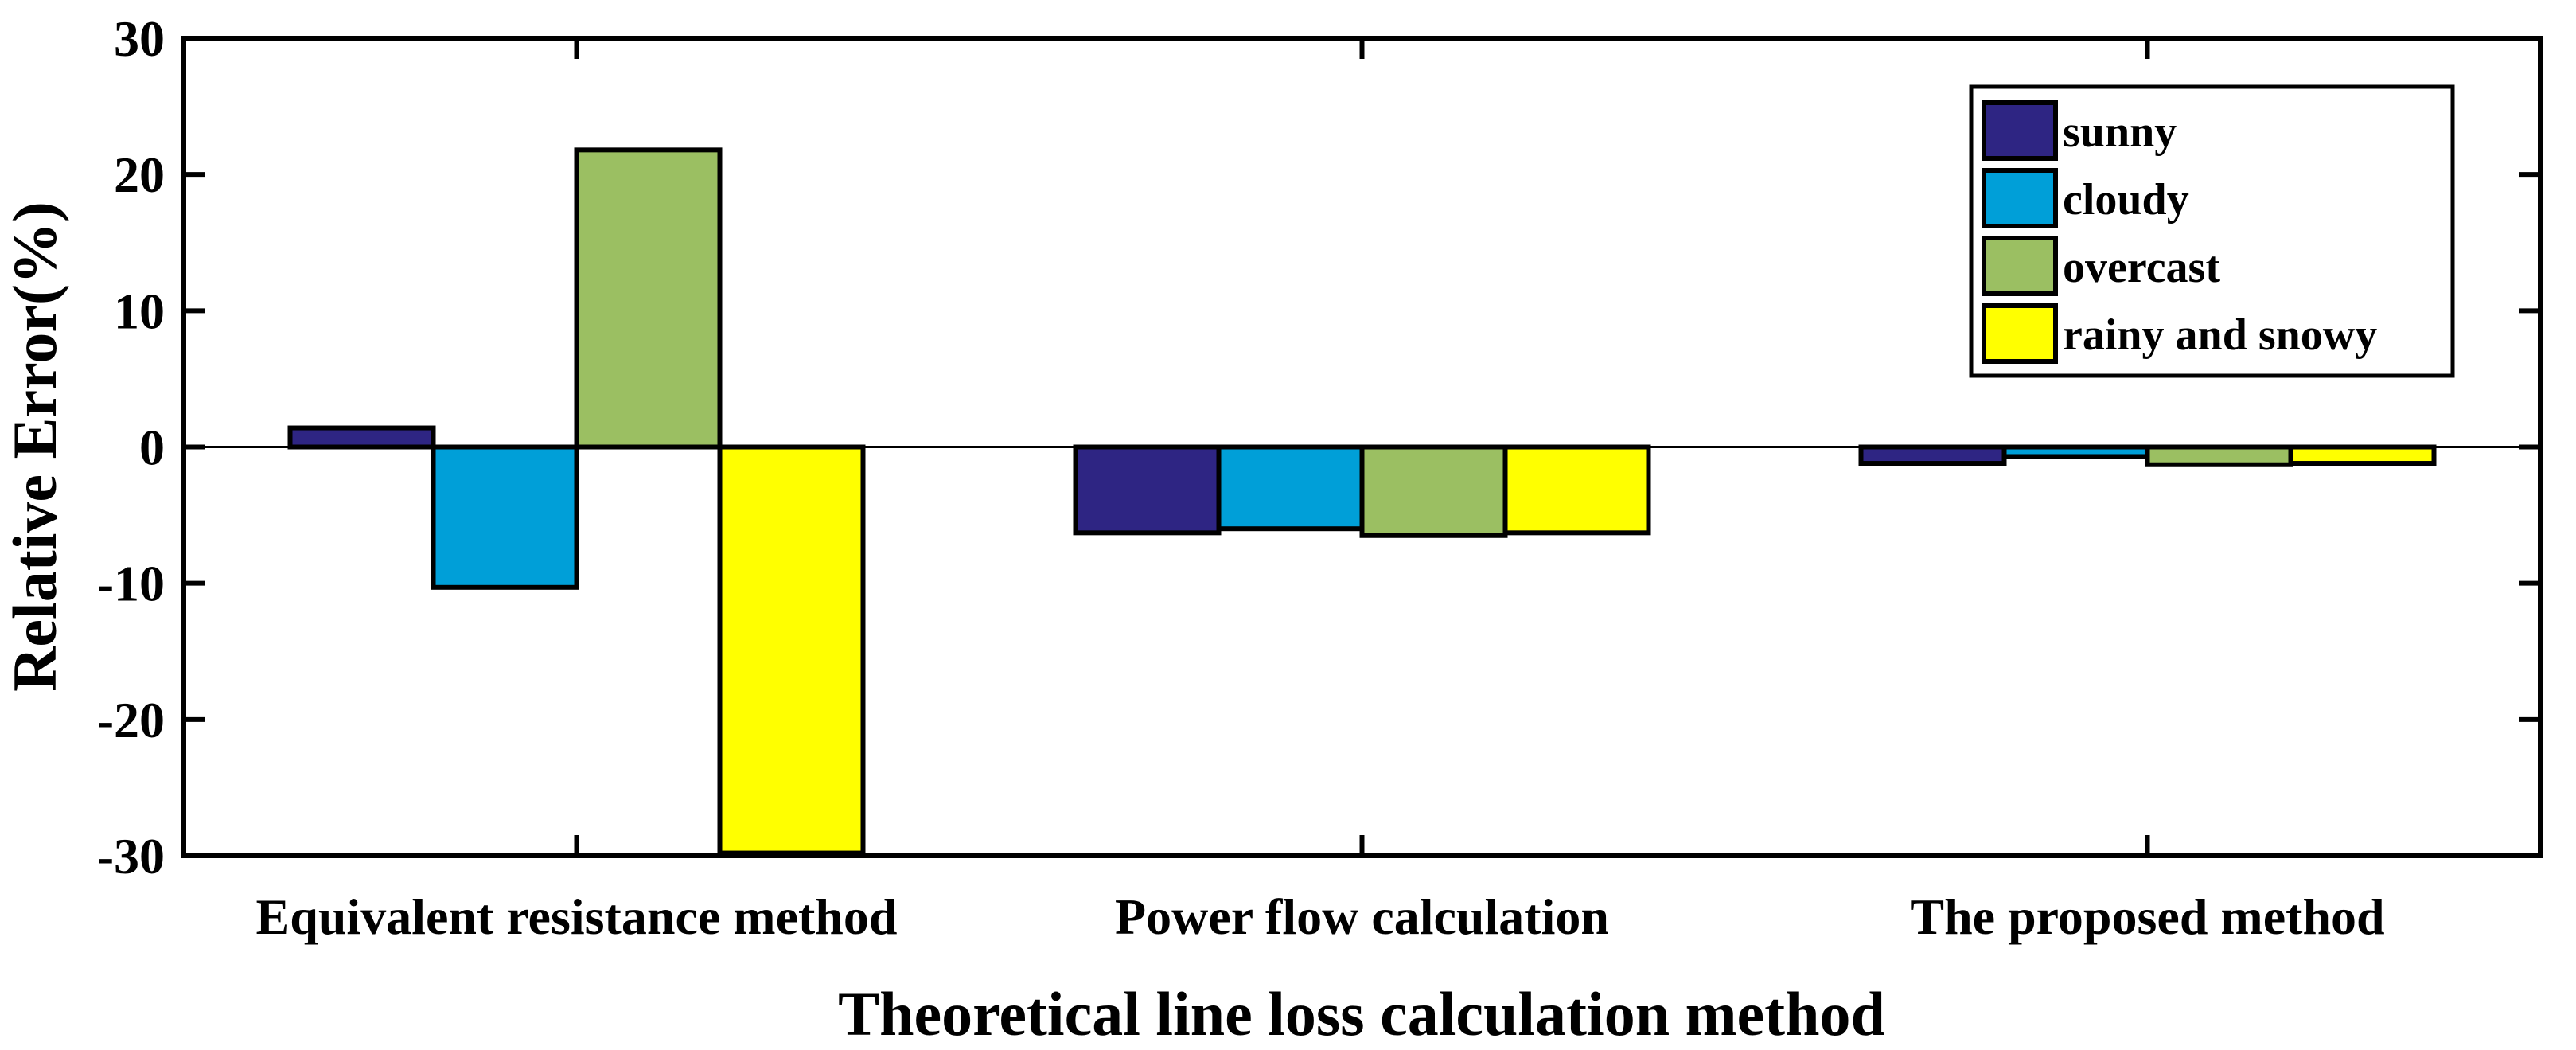 This screenshot has width=2576, height=1050. Describe the element at coordinates (2126, 199) in the screenshot. I see `legend-label: cloudy` at that location.